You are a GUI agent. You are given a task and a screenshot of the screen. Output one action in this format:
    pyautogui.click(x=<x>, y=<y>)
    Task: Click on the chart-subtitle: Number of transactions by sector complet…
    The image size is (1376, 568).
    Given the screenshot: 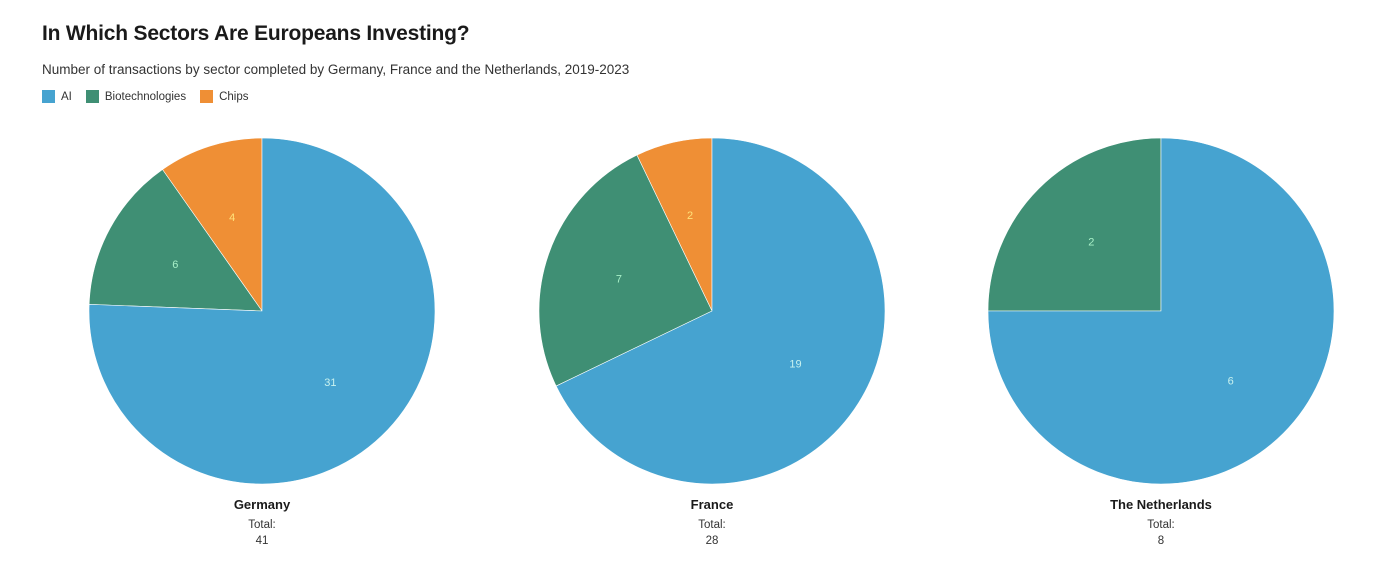 What is the action you would take?
    pyautogui.click(x=336, y=69)
    